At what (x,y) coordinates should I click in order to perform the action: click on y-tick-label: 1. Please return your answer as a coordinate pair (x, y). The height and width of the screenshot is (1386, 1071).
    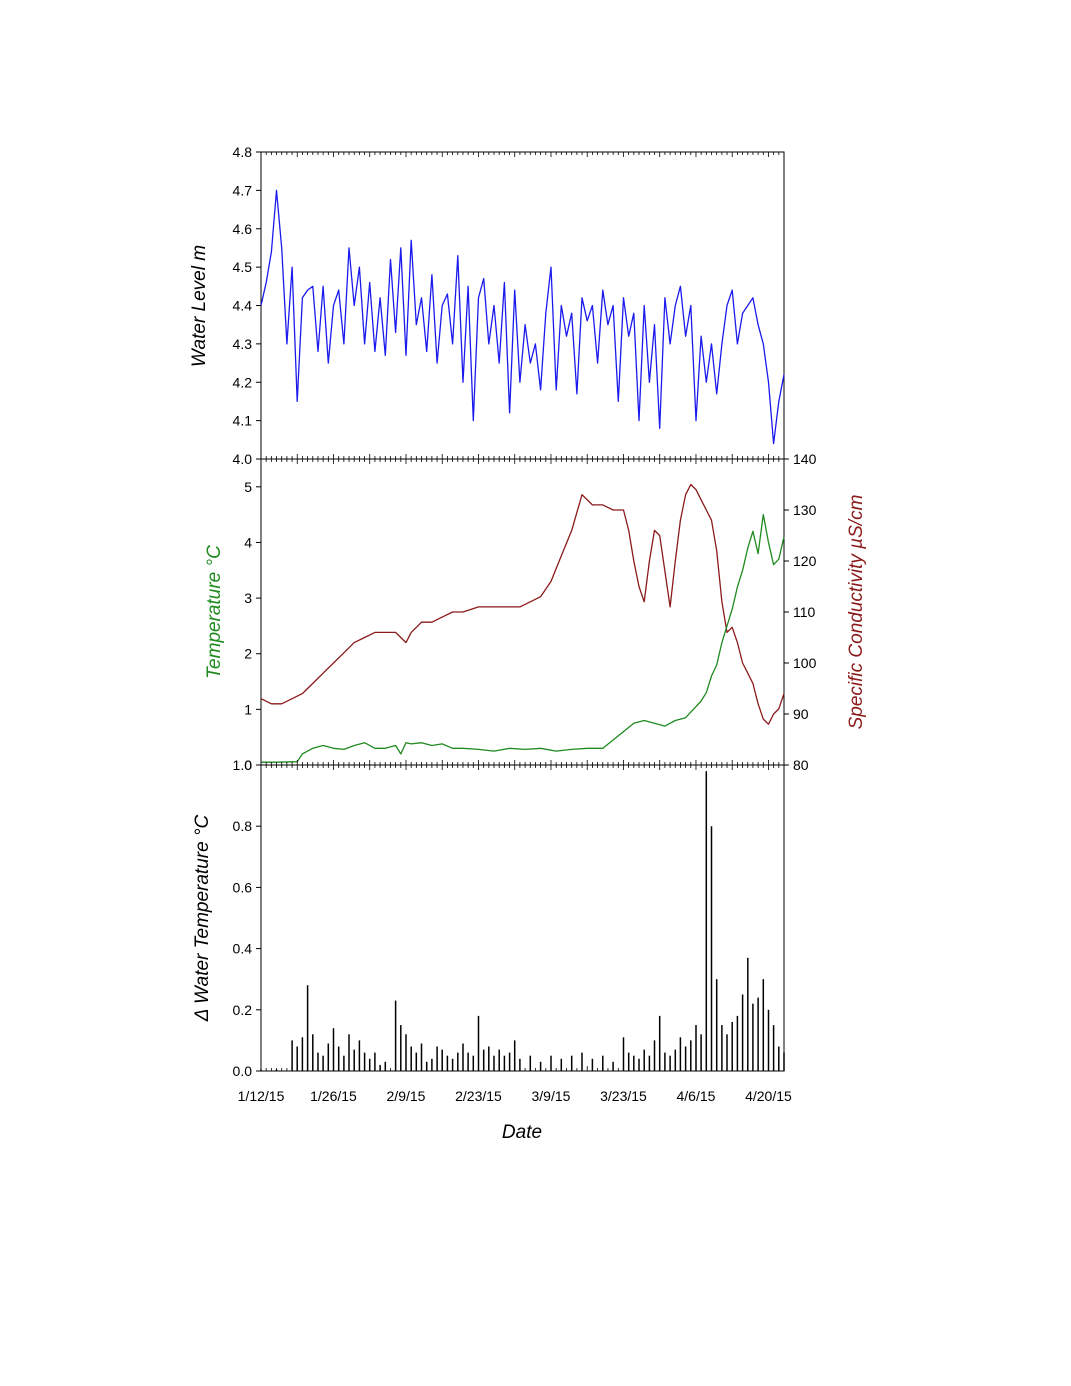
    Looking at the image, I should click on (248, 709).